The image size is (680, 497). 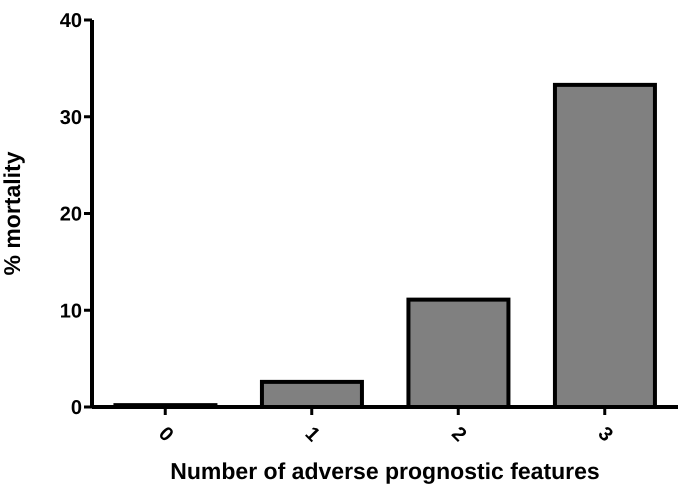 I want to click on y-tick-label: 10, so click(x=71, y=311).